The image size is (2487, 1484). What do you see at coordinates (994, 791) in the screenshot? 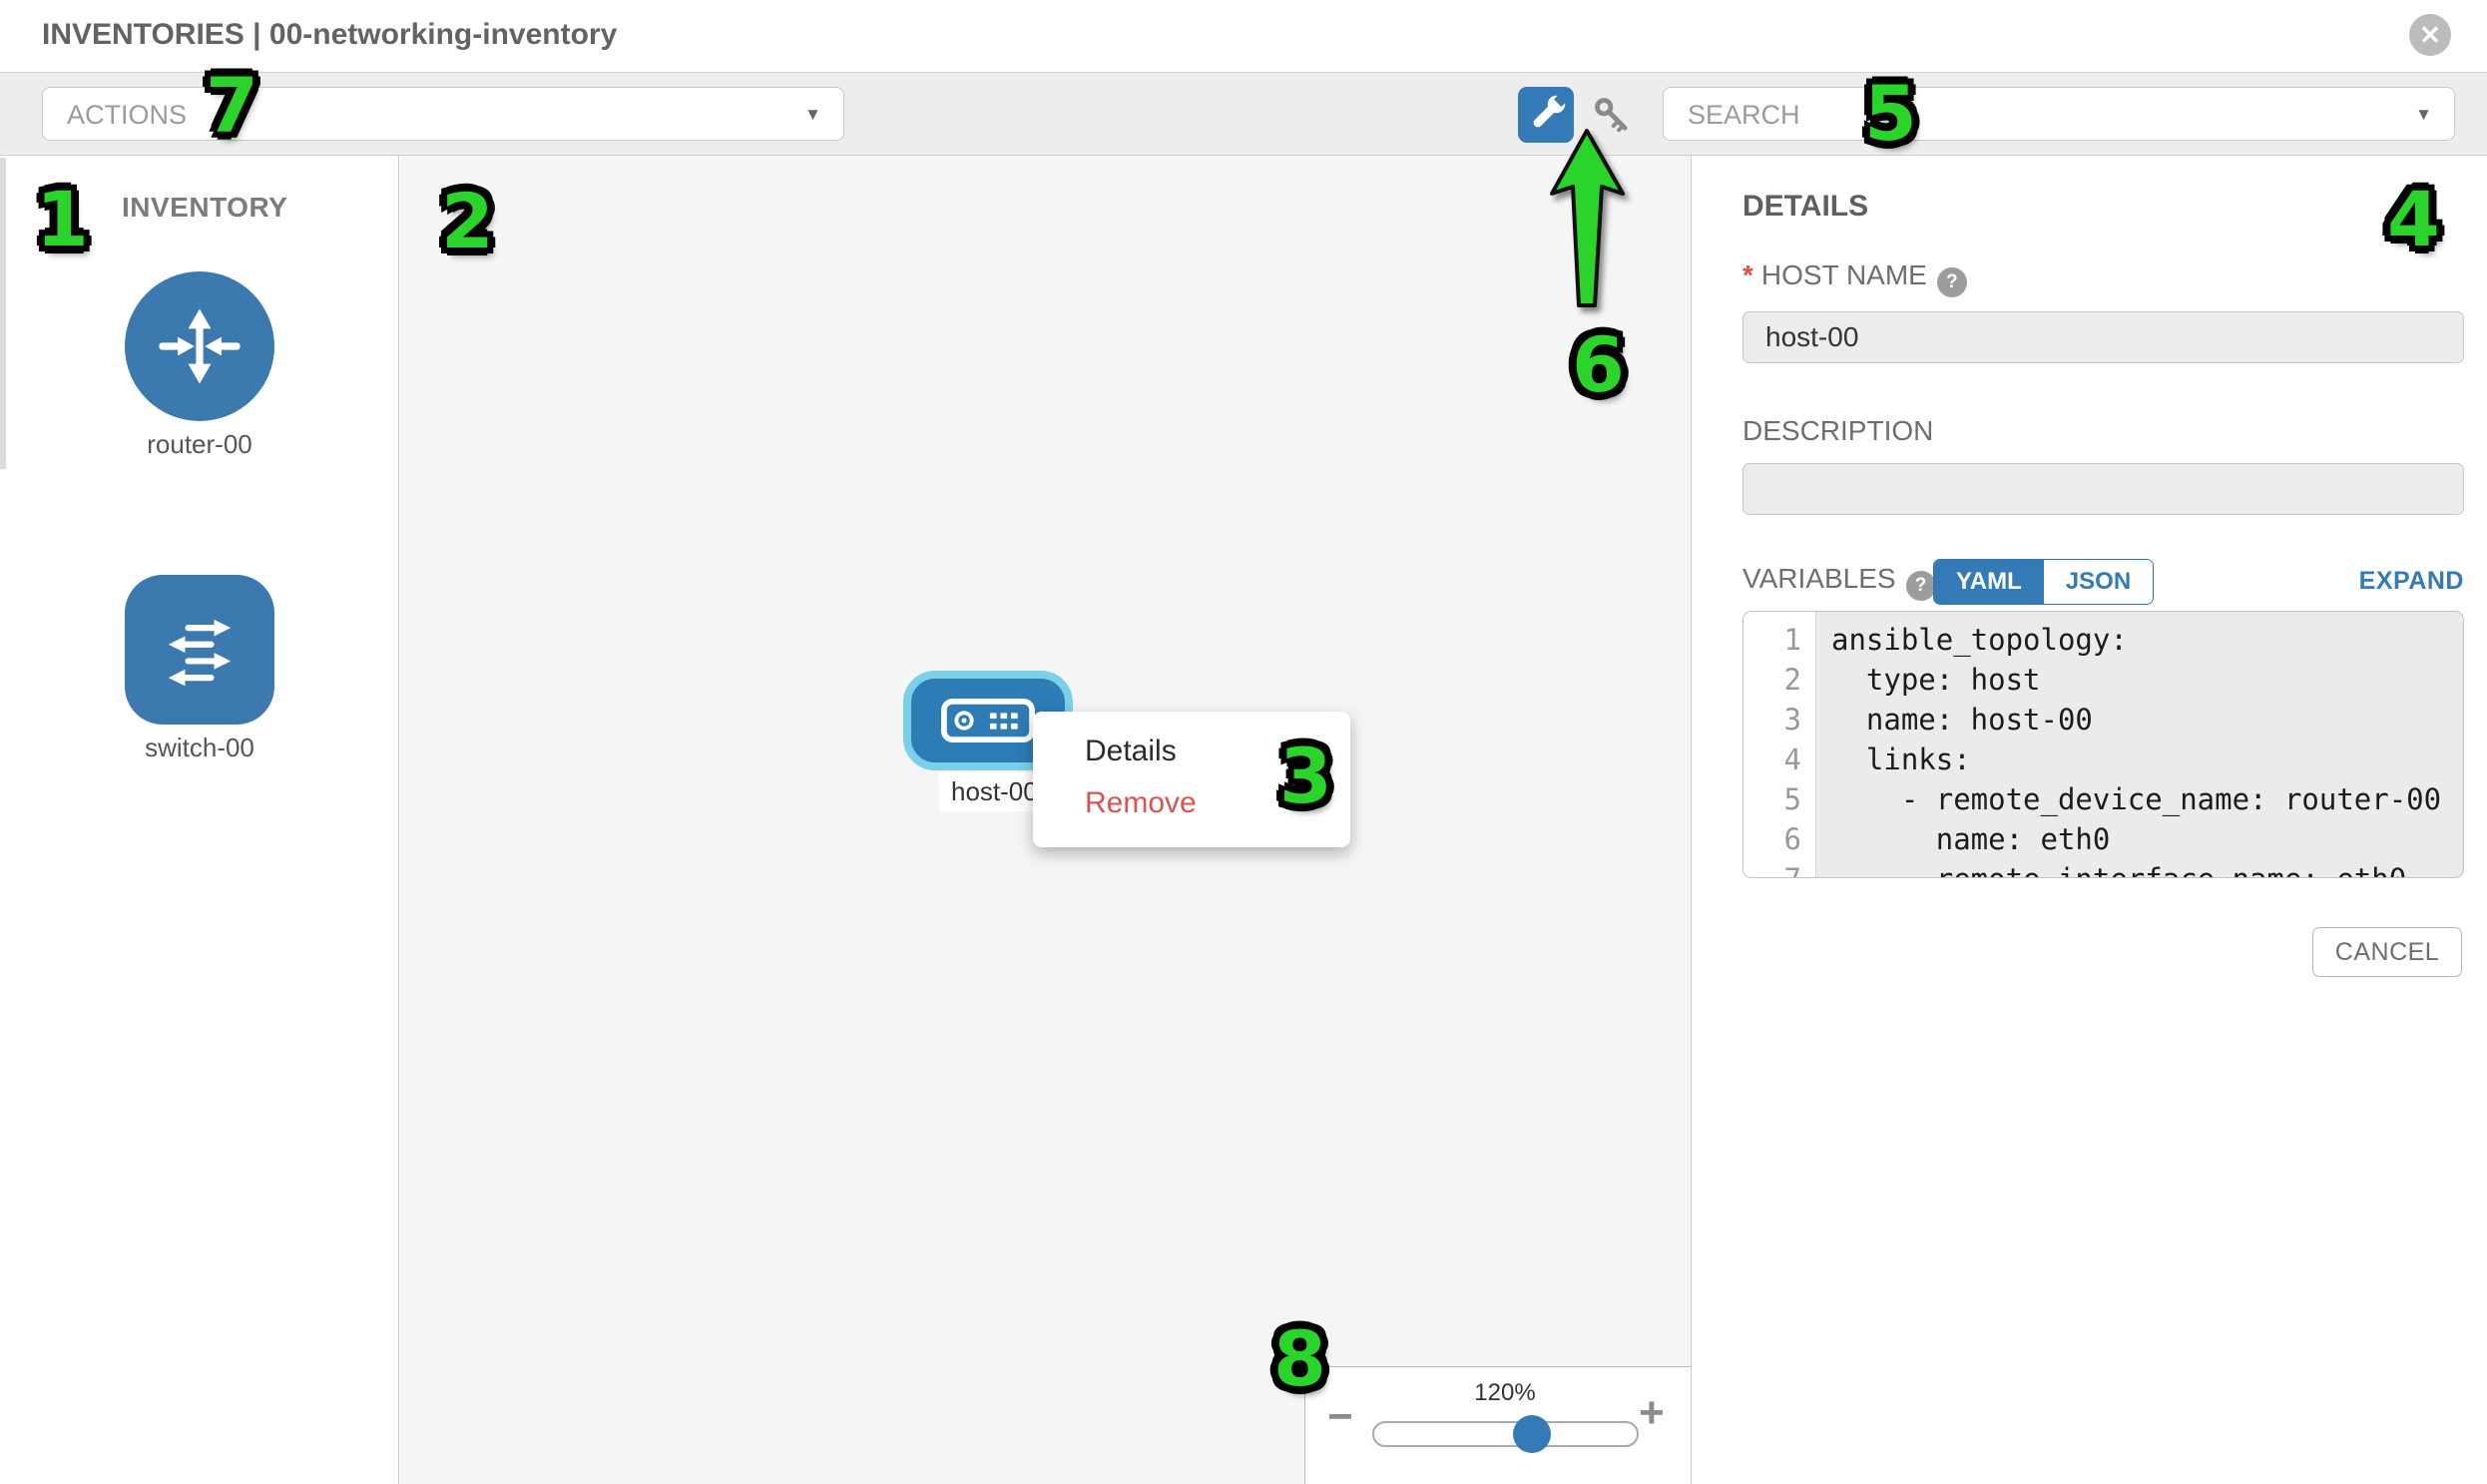
I see `host-node-label: host-00` at bounding box center [994, 791].